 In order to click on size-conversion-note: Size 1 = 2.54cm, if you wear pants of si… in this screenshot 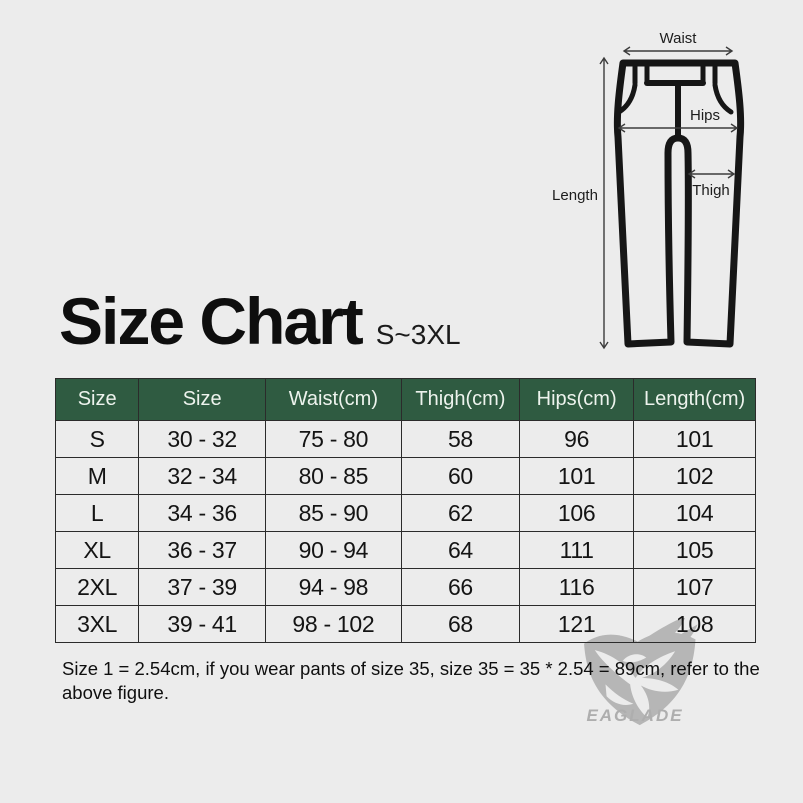, I will do `click(412, 681)`.